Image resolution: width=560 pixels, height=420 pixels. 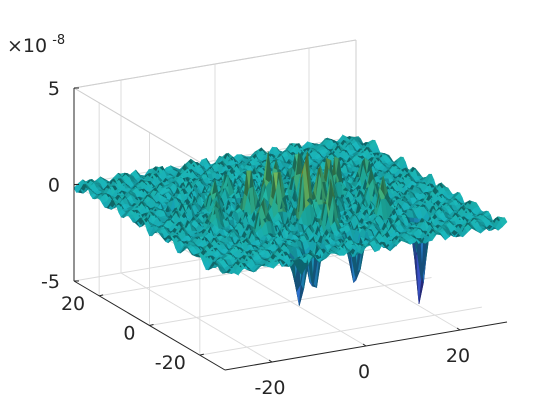 What do you see at coordinates (54, 186) in the screenshot?
I see `z-tick-label: 0` at bounding box center [54, 186].